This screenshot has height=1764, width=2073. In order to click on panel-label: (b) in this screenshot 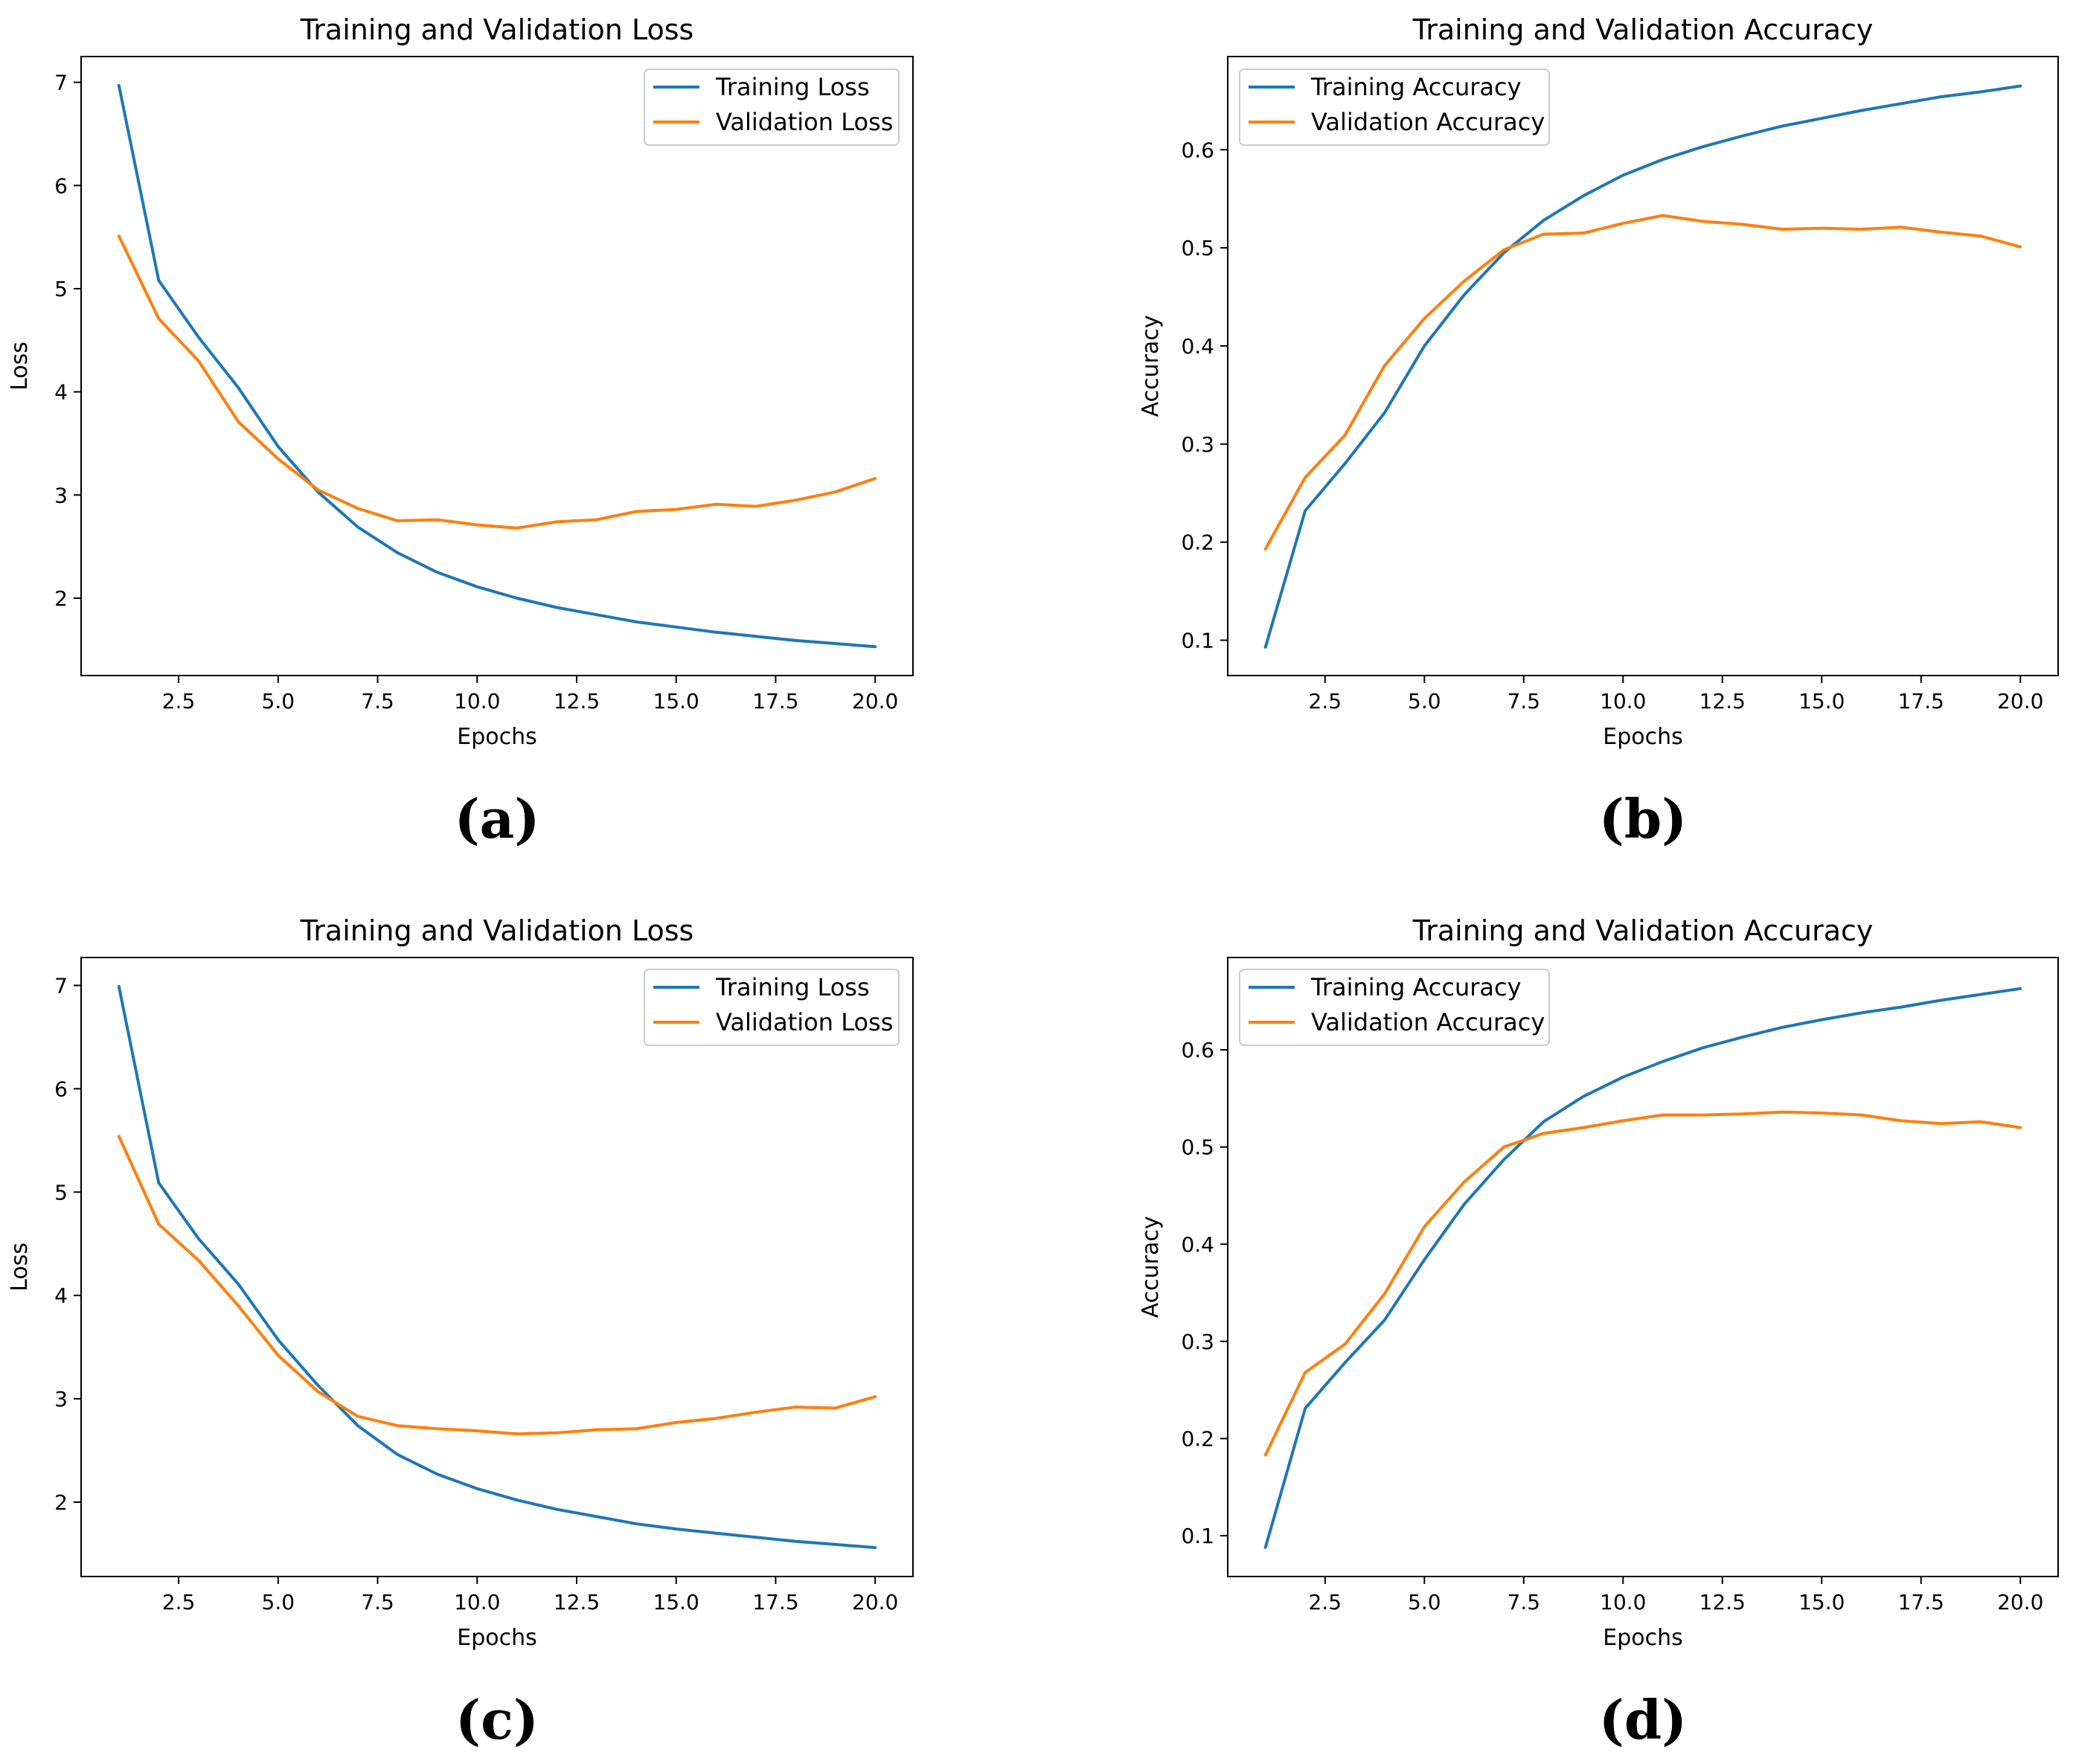, I will do `click(1643, 818)`.